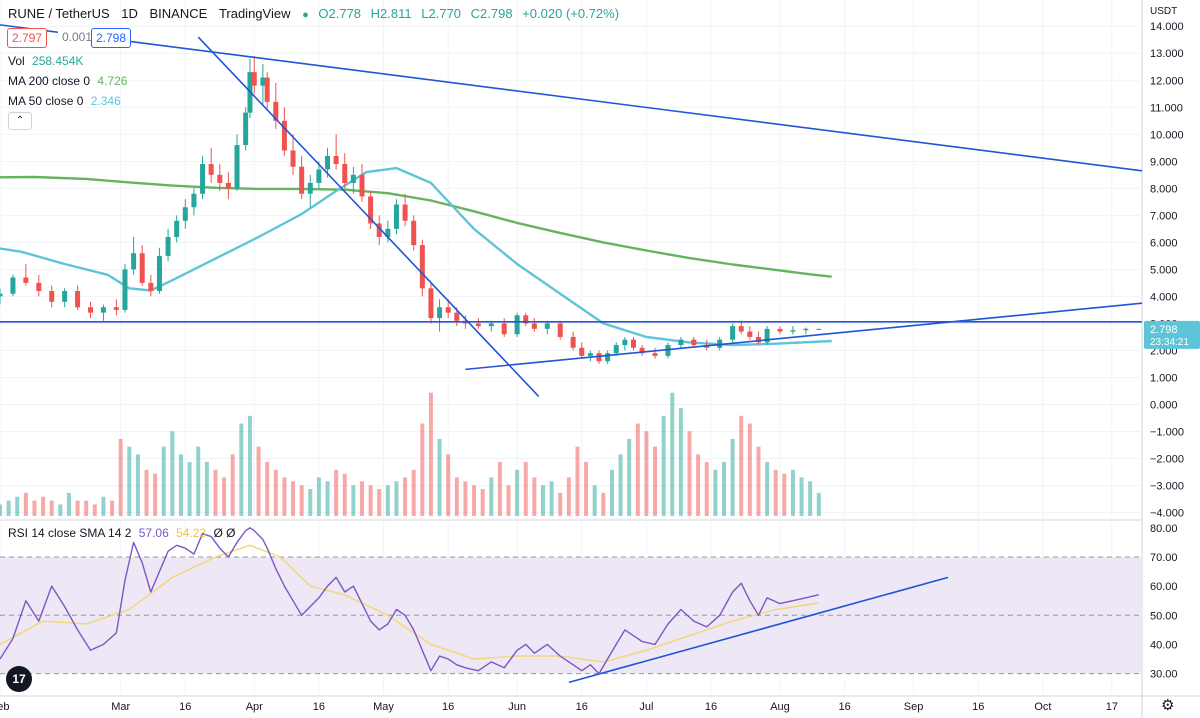  What do you see at coordinates (4, 707) in the screenshot?
I see `time-tick-label: Feb` at bounding box center [4, 707].